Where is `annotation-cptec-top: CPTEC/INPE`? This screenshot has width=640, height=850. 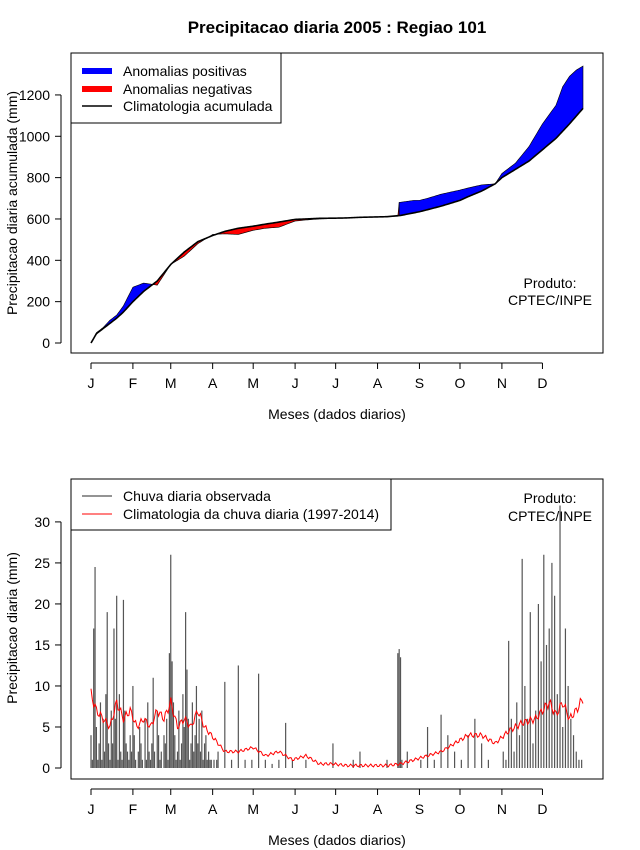 annotation-cptec-top: CPTEC/INPE is located at coordinates (550, 300).